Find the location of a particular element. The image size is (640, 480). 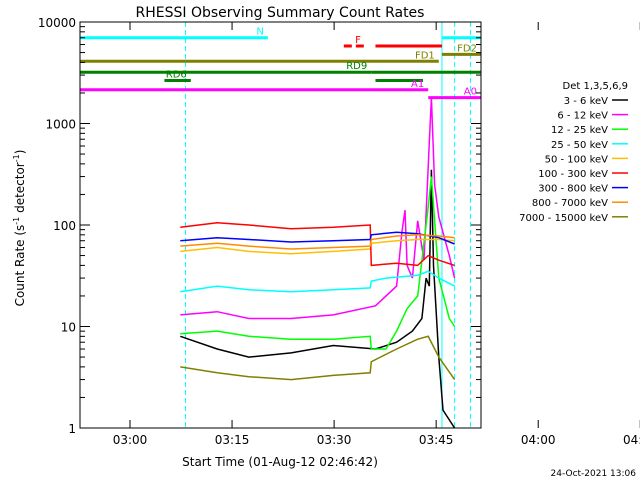

y-axis-label: Count Rate (s-1 detector-1) is located at coordinates (19, 228).